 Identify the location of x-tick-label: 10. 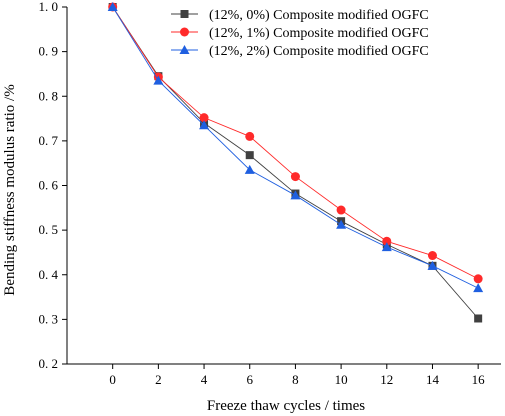
(341, 379).